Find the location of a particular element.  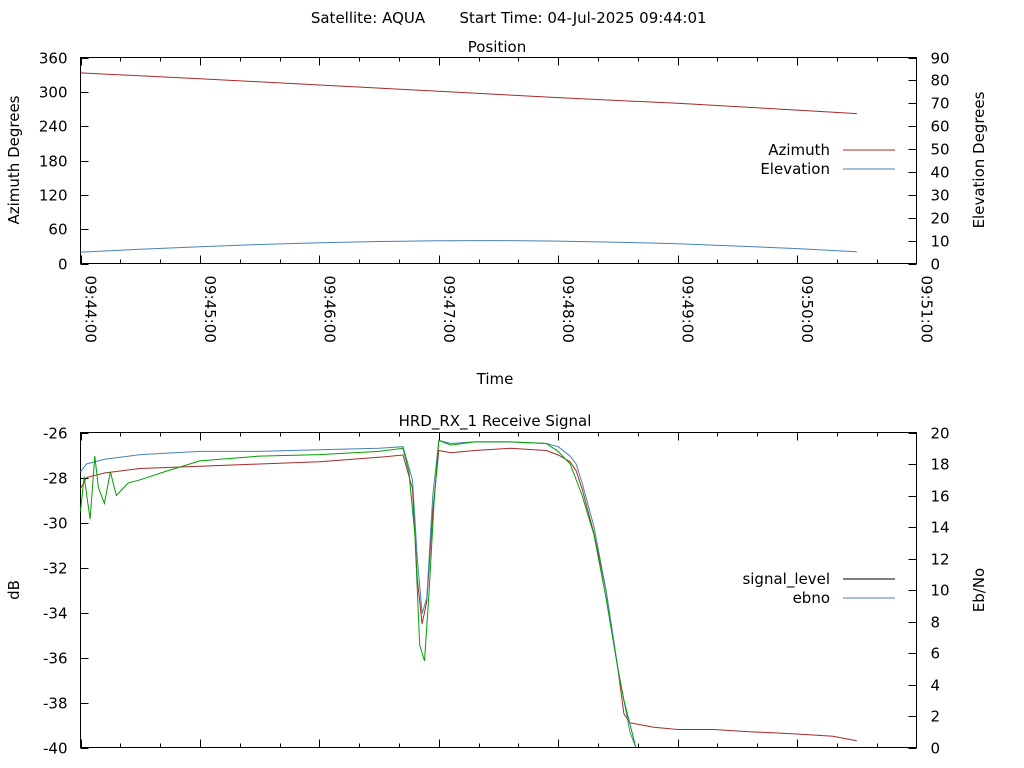

y2-tick-label: 4 is located at coordinates (936, 686).